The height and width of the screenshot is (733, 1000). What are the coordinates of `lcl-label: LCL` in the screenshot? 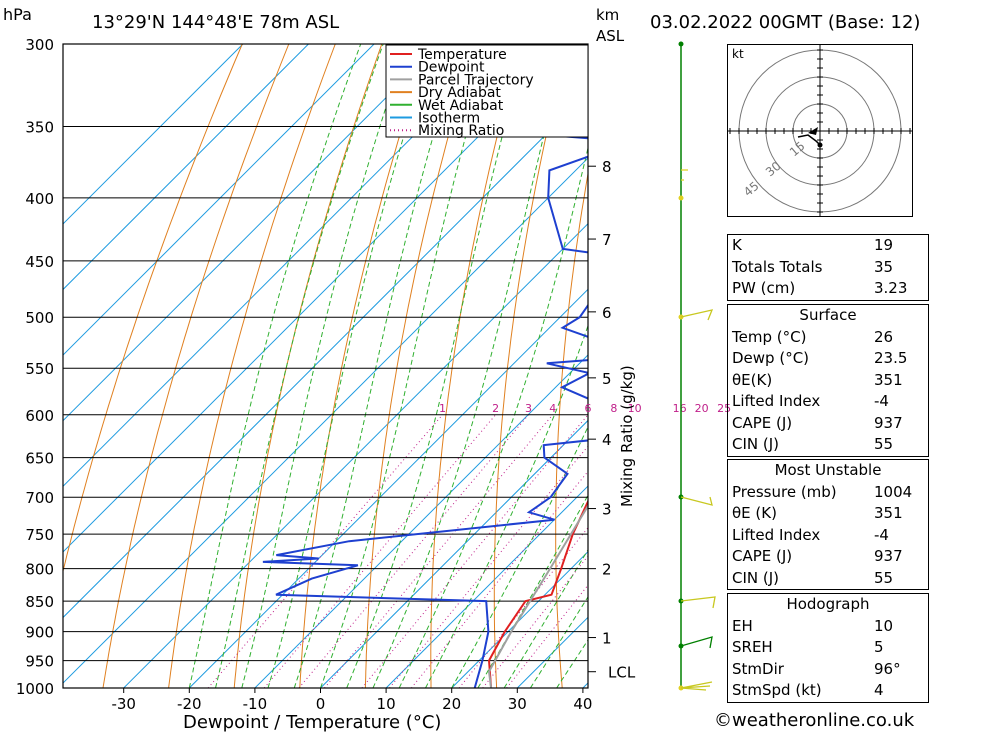 It's located at (622, 673).